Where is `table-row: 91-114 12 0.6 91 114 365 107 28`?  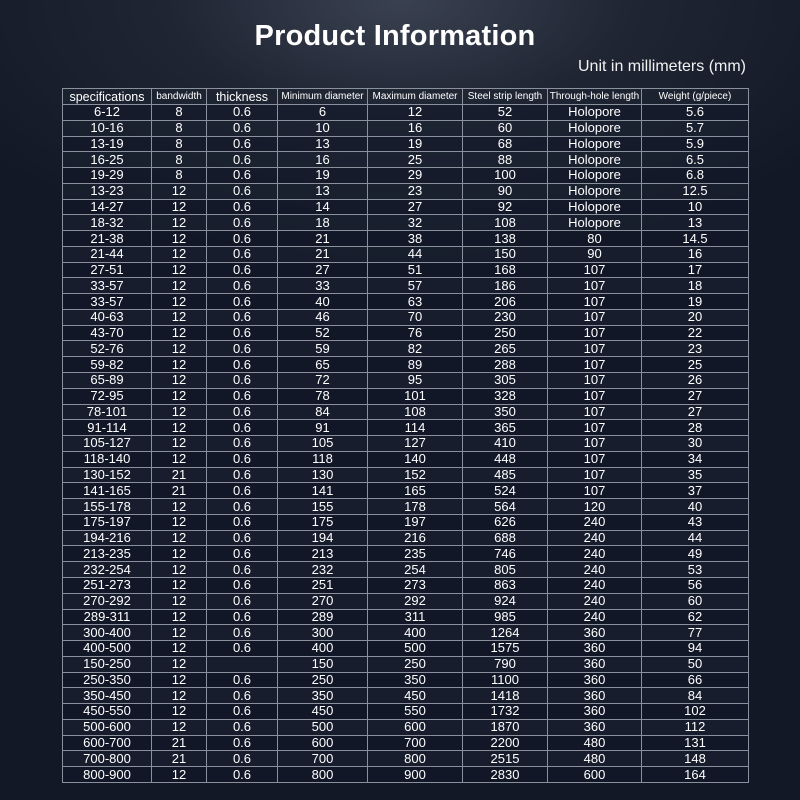
table-row: 91-114 12 0.6 91 114 365 107 28 is located at coordinates (405, 428).